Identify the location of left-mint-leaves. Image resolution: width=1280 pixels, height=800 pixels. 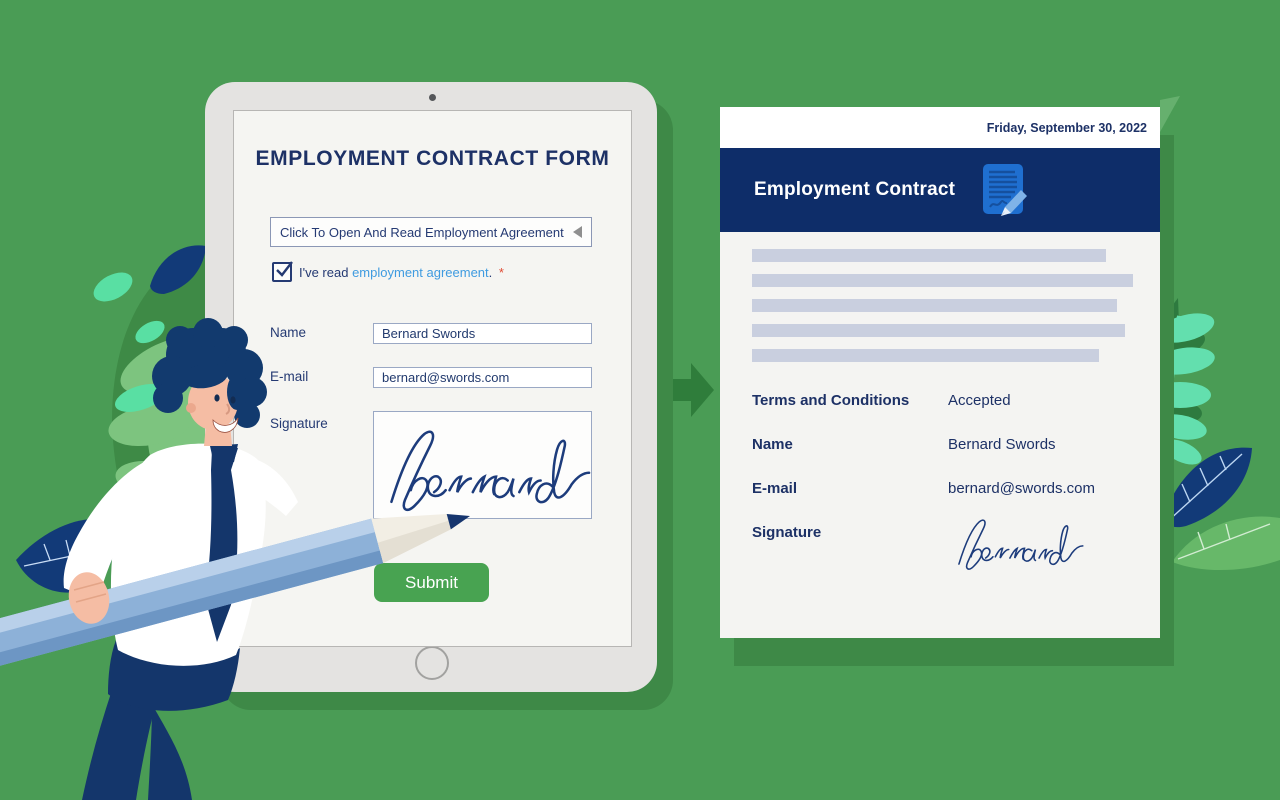
(129, 342).